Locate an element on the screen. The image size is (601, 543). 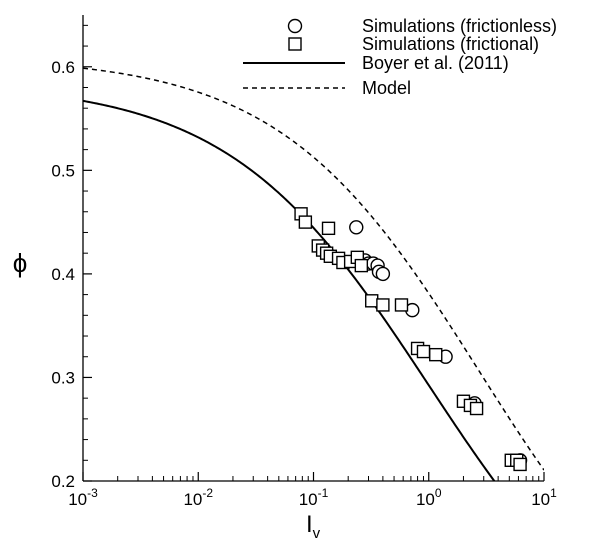
y-tick-label: 0.3 is located at coordinates (63, 377).